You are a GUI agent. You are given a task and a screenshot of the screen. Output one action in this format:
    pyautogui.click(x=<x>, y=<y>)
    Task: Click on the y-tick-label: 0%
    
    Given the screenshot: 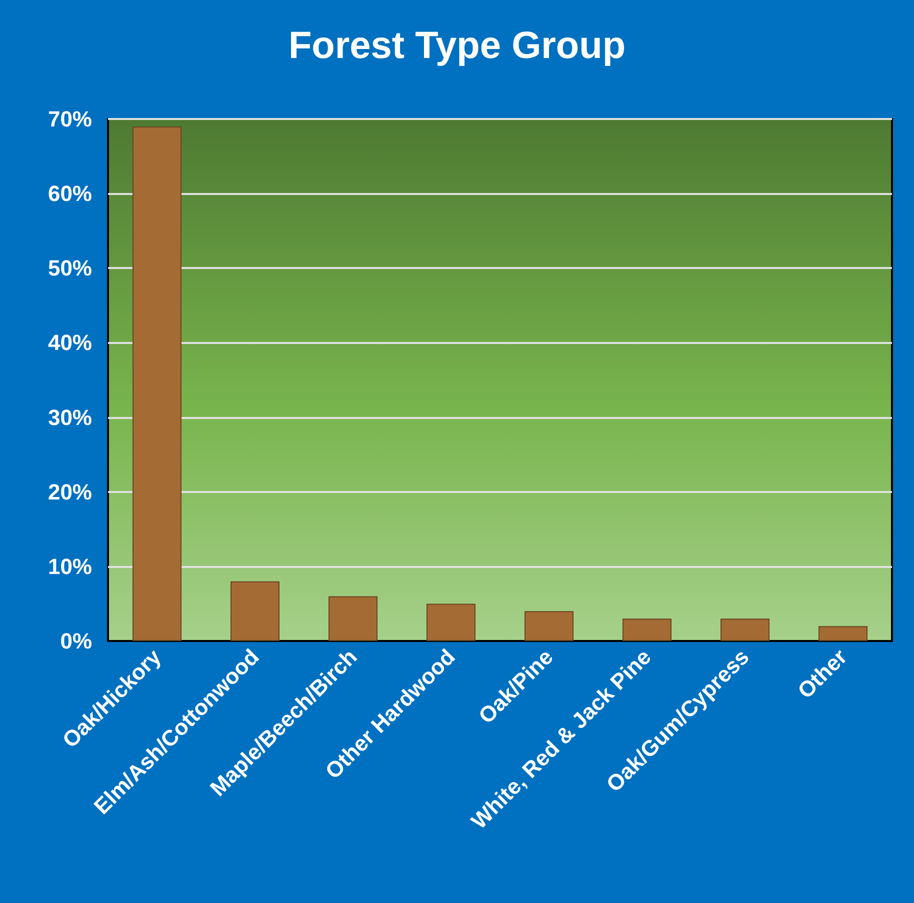 What is the action you would take?
    pyautogui.click(x=76, y=641)
    